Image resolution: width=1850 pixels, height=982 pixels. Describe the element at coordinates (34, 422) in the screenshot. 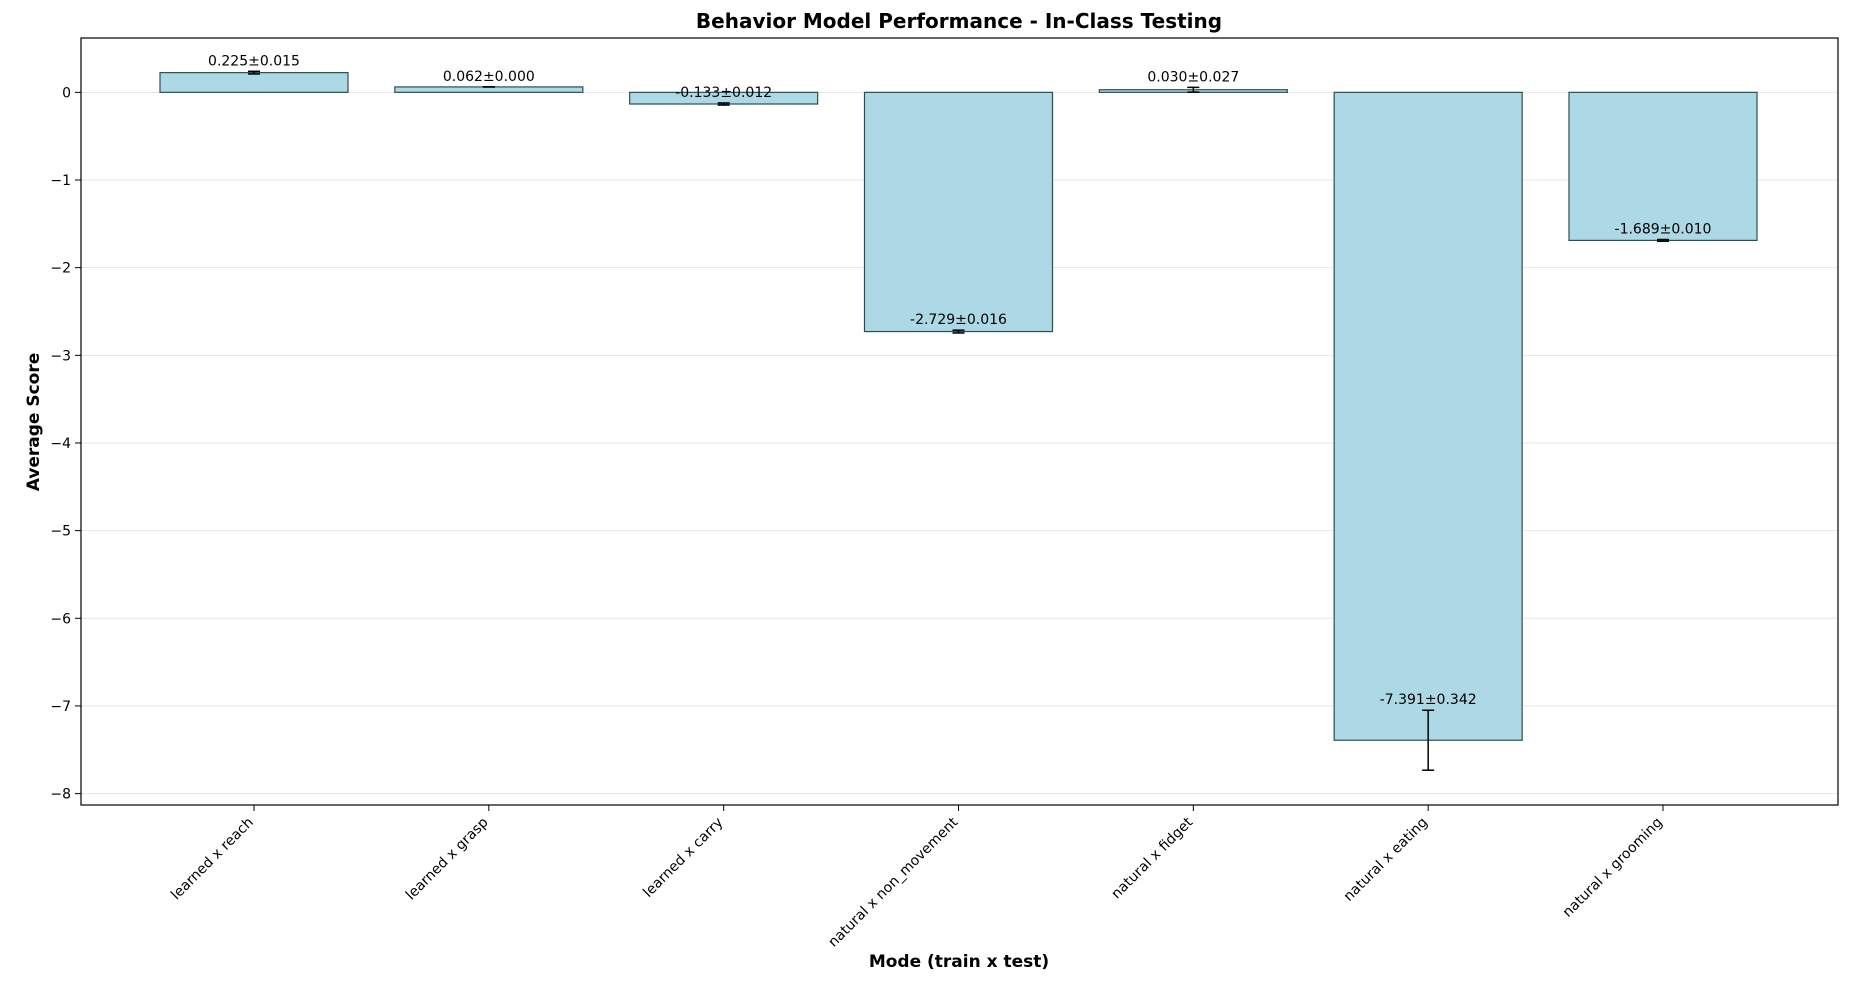

I see `y-axis-label: Average Score` at that location.